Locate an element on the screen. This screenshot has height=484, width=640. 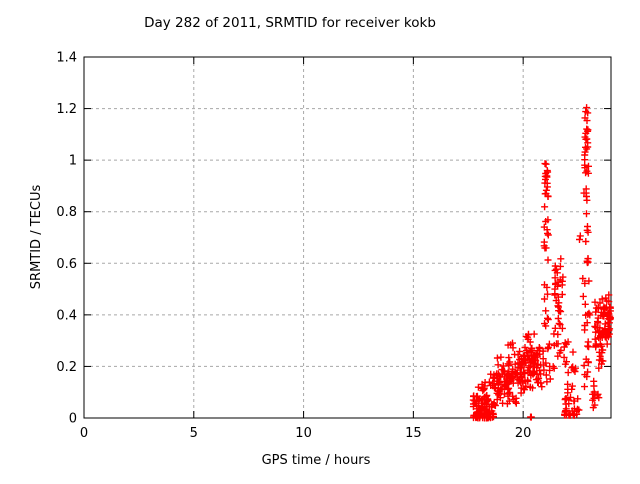
y-tick-label: 0.2 is located at coordinates (66, 367).